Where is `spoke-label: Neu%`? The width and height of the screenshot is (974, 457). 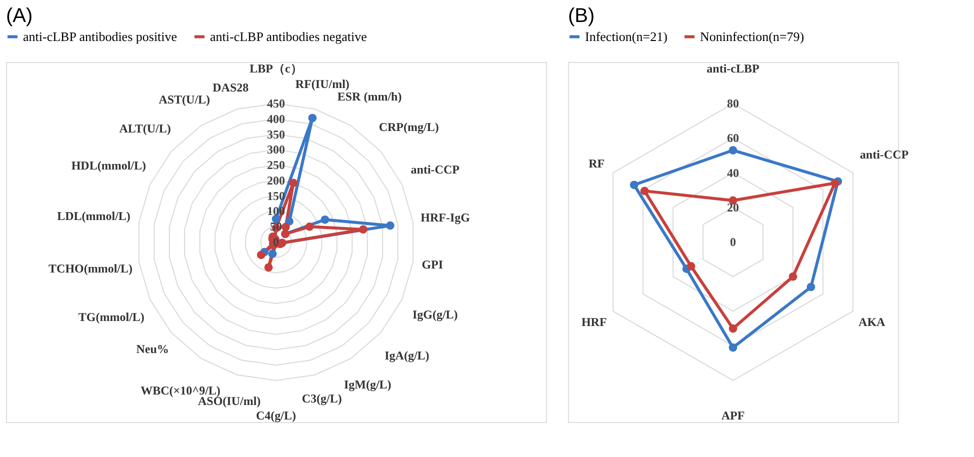
spoke-label: Neu% is located at coordinates (152, 349).